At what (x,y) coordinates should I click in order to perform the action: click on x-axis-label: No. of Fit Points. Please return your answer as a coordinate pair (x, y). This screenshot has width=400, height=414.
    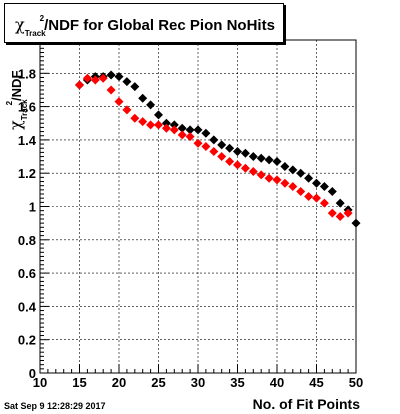
    Looking at the image, I should click on (306, 404).